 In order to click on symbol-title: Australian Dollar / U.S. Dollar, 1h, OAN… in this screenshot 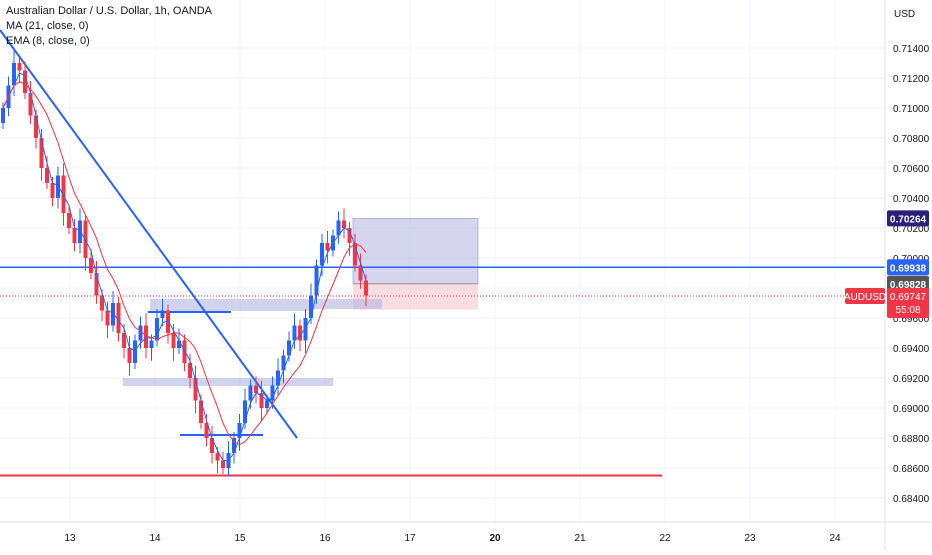, I will do `click(109, 11)`.